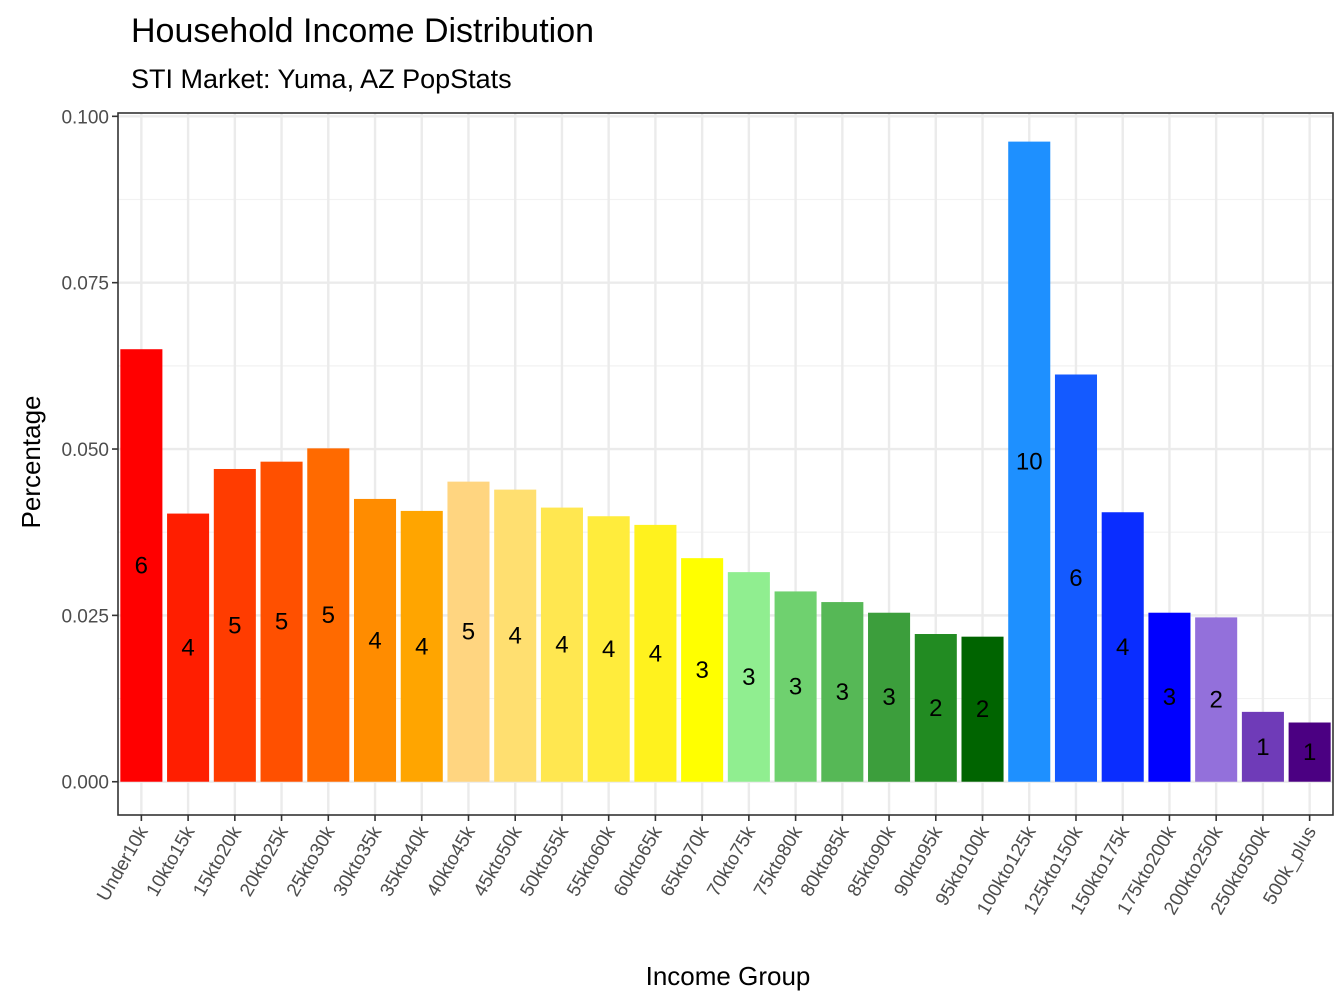 Image resolution: width=1344 pixels, height=1008 pixels. I want to click on bar-25kto30k, so click(328, 615).